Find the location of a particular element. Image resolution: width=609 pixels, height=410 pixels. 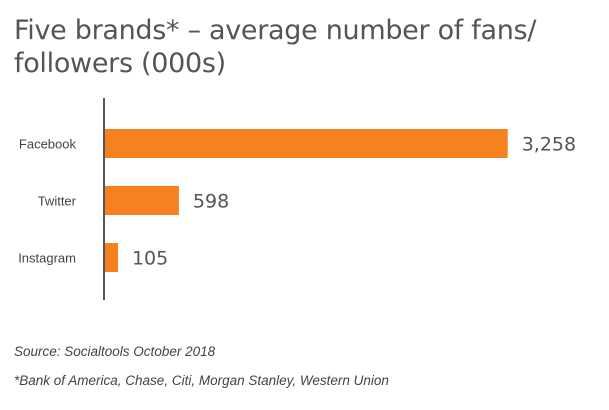

value-label-twitter: 598 is located at coordinates (211, 202).